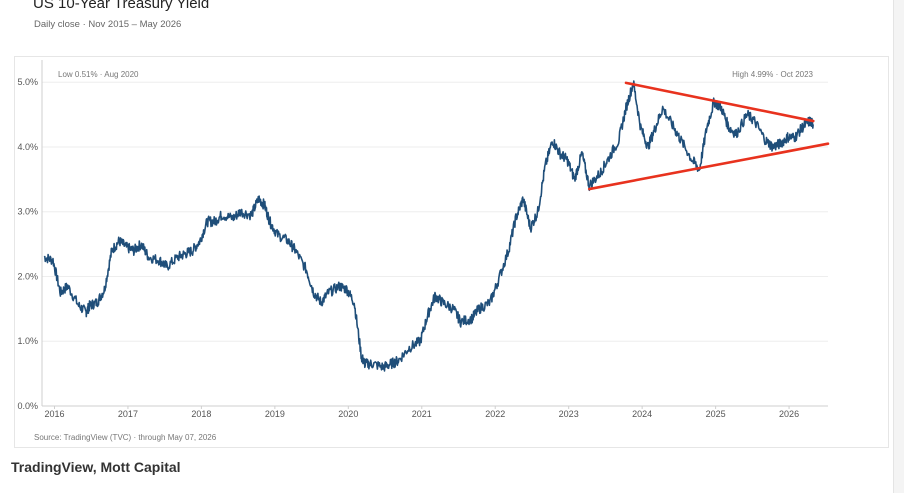 This screenshot has height=493, width=904. I want to click on x-tick-label: 2025, so click(716, 414).